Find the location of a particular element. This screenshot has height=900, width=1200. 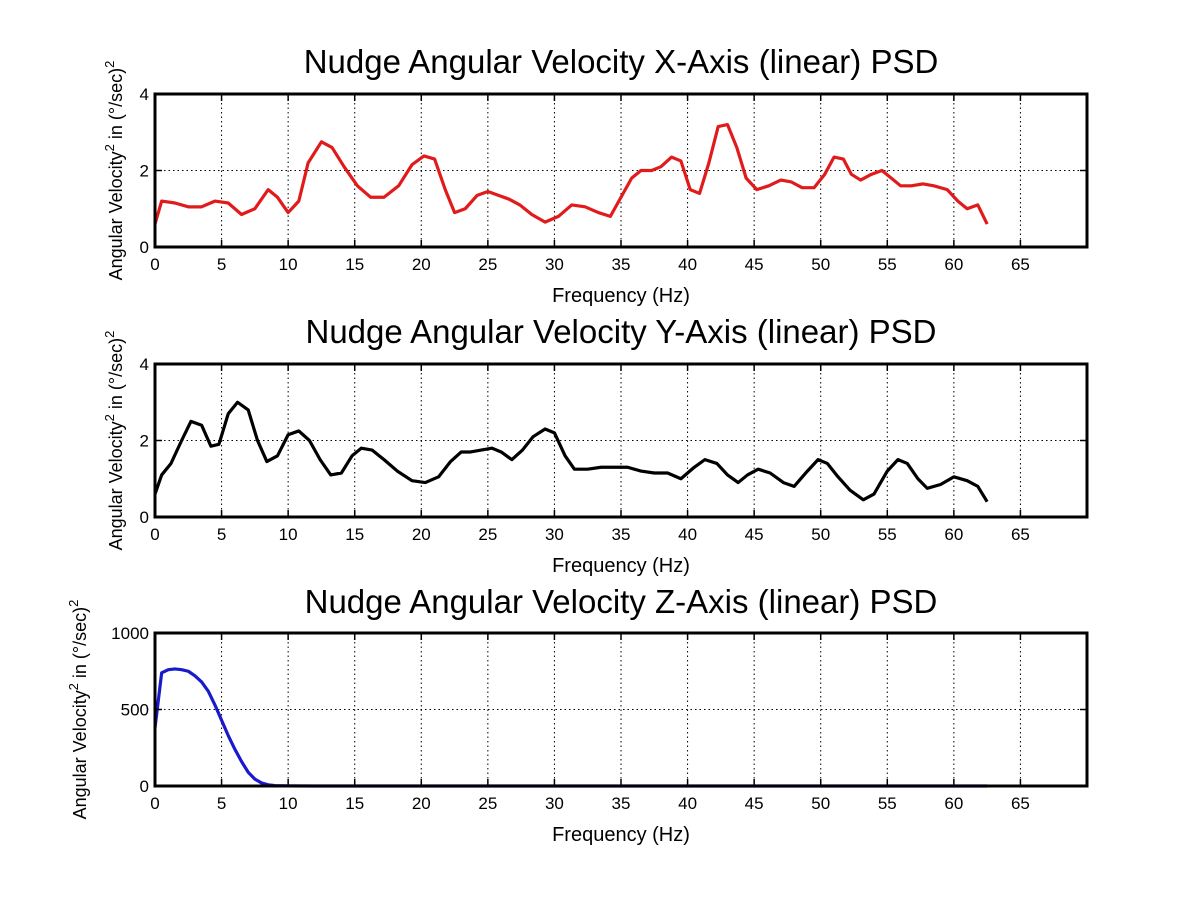

y-tick-label: 1000 is located at coordinates (130, 633).